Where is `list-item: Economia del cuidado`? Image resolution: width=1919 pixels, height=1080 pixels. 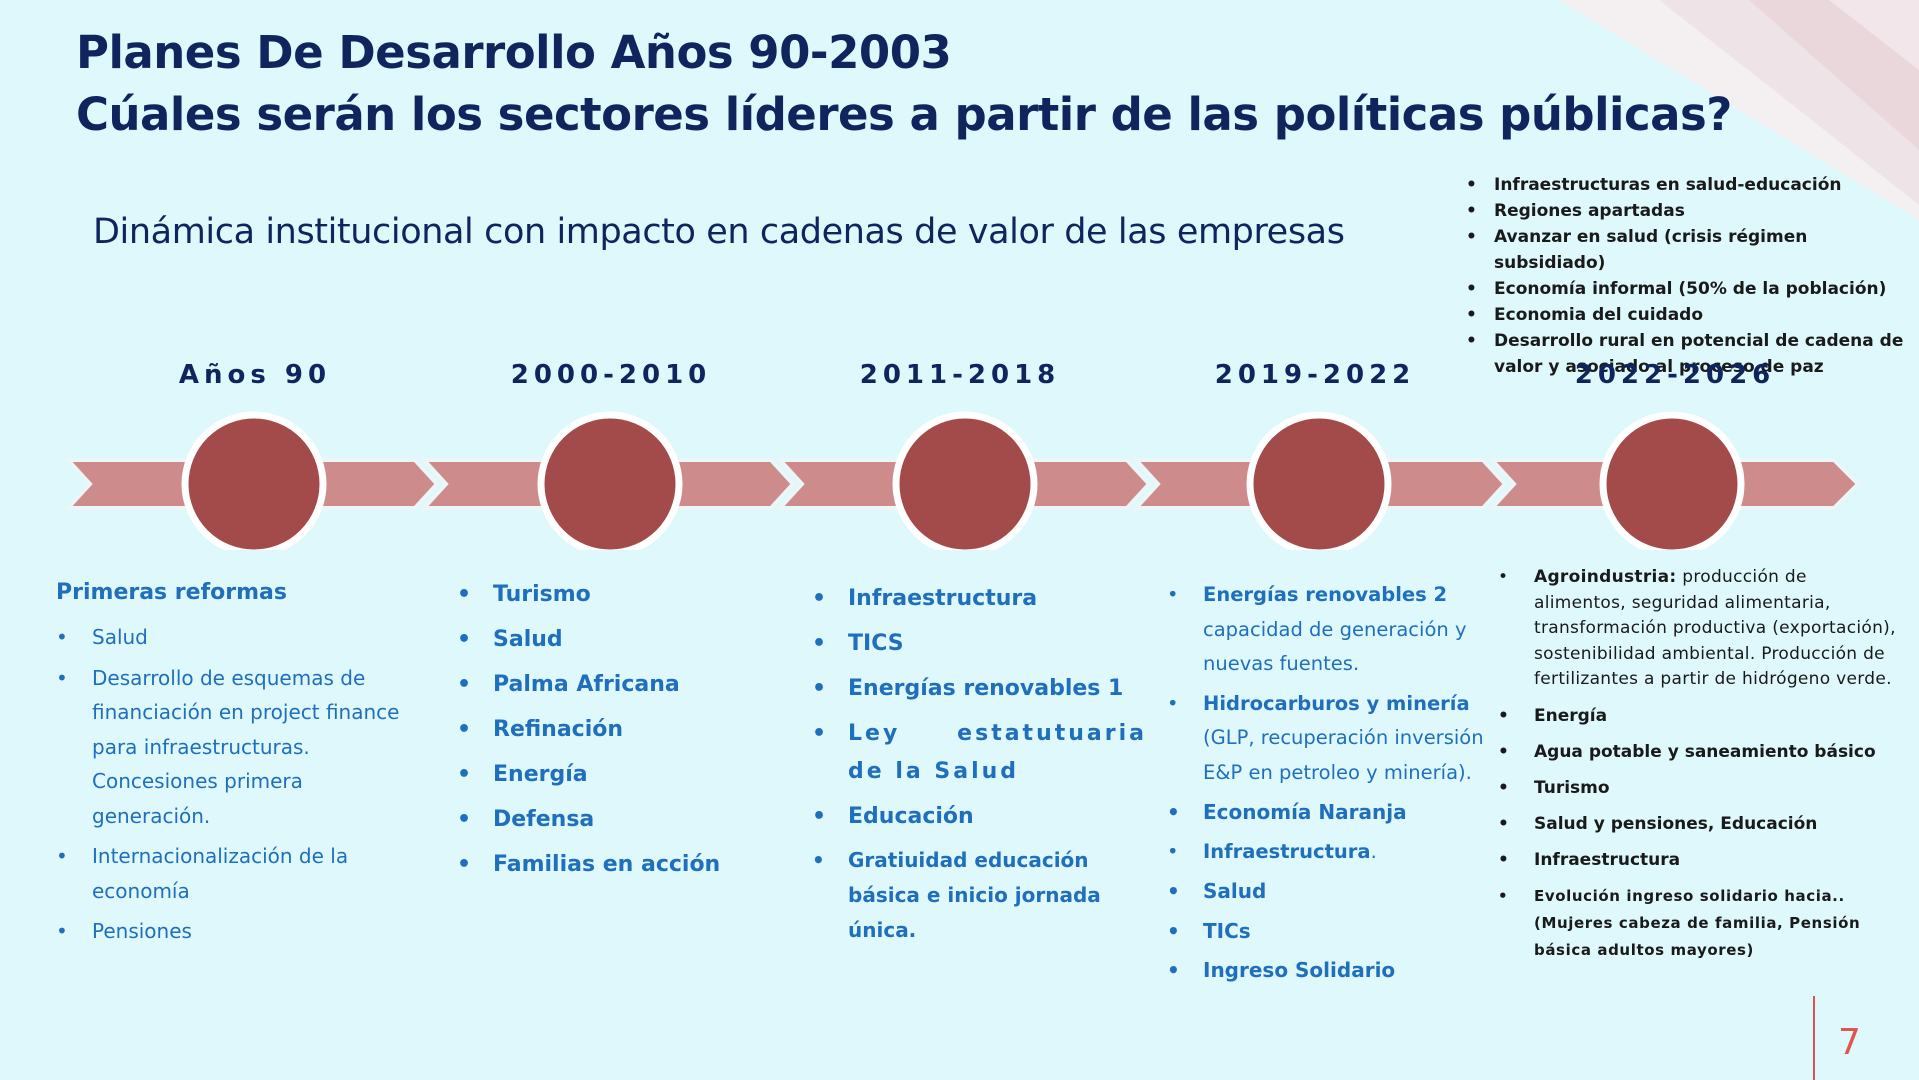
list-item: Economia del cuidado is located at coordinates (1687, 315).